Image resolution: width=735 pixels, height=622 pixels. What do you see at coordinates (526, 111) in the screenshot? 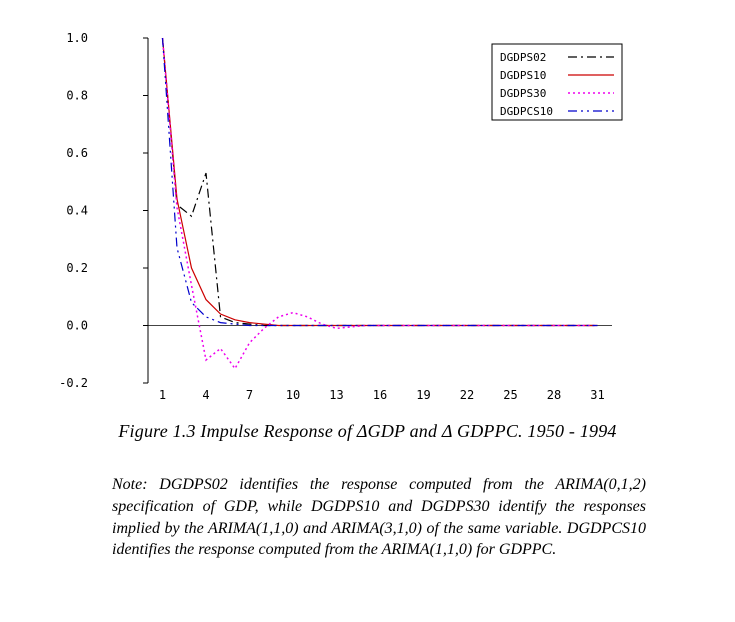
I see `legend-label-dgdpcs10: DGDPCS10` at bounding box center [526, 111].